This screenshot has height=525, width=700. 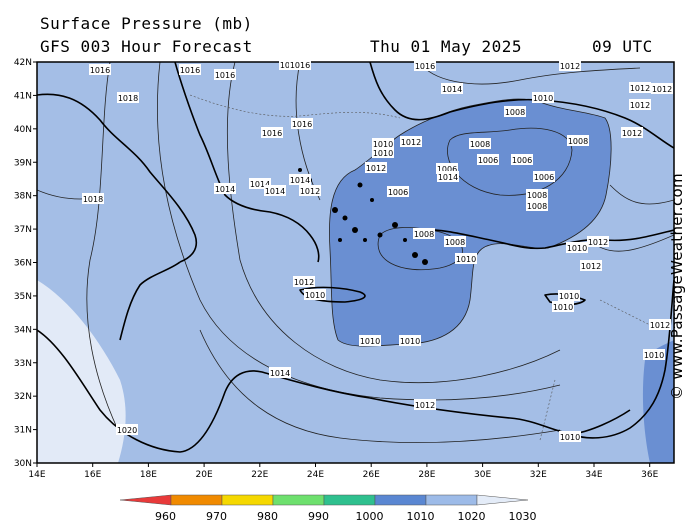 I want to click on latitude-axis: 42N 41N 40N 39N 38N 37N 36N 35N 34N 33N 32N 31N 30N, so click(x=25, y=263).